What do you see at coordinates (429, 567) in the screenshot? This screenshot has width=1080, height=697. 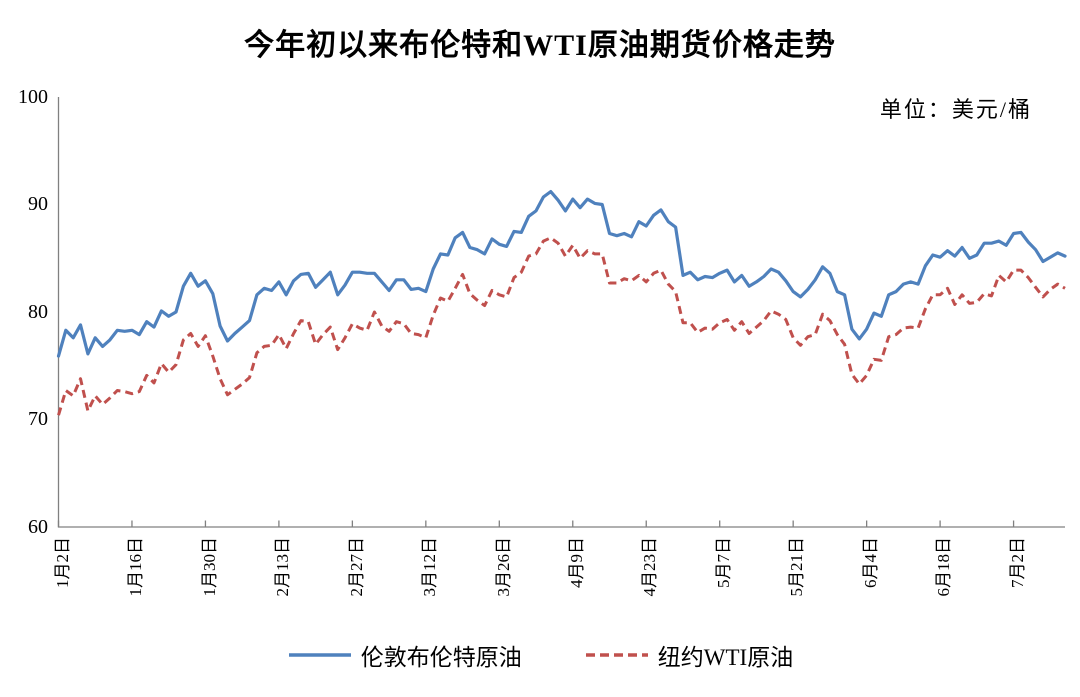 I see `x-tick-label: 3月12日` at bounding box center [429, 567].